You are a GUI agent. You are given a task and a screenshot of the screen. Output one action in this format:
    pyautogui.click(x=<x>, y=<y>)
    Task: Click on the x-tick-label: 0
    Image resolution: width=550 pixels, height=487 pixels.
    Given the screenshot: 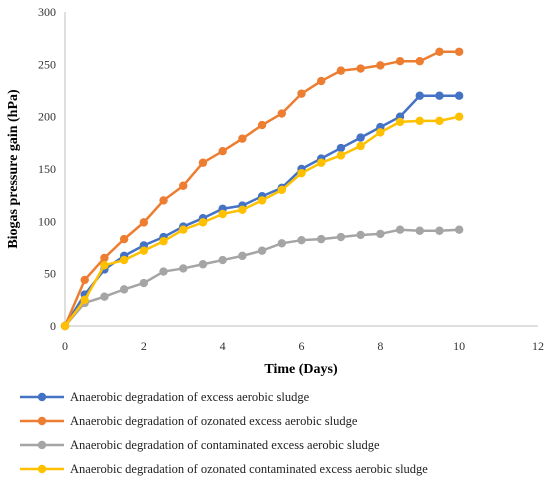 What is the action you would take?
    pyautogui.click(x=65, y=346)
    